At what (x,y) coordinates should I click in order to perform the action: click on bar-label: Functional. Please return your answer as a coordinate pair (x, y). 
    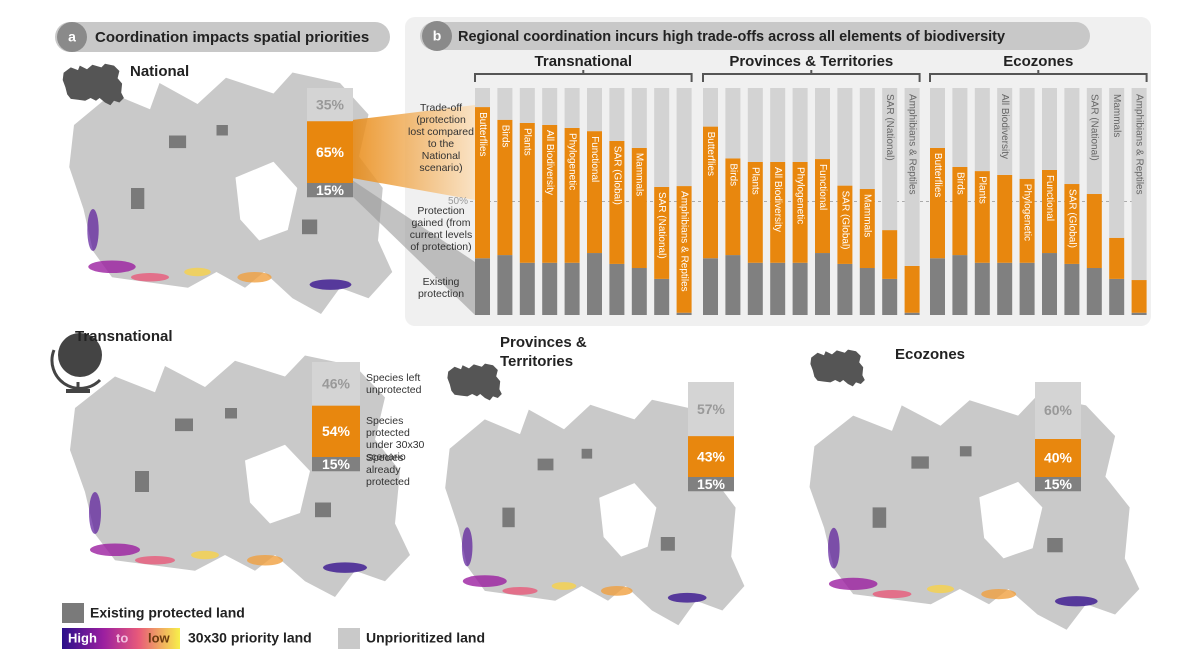
    Looking at the image, I should click on (1049, 198).